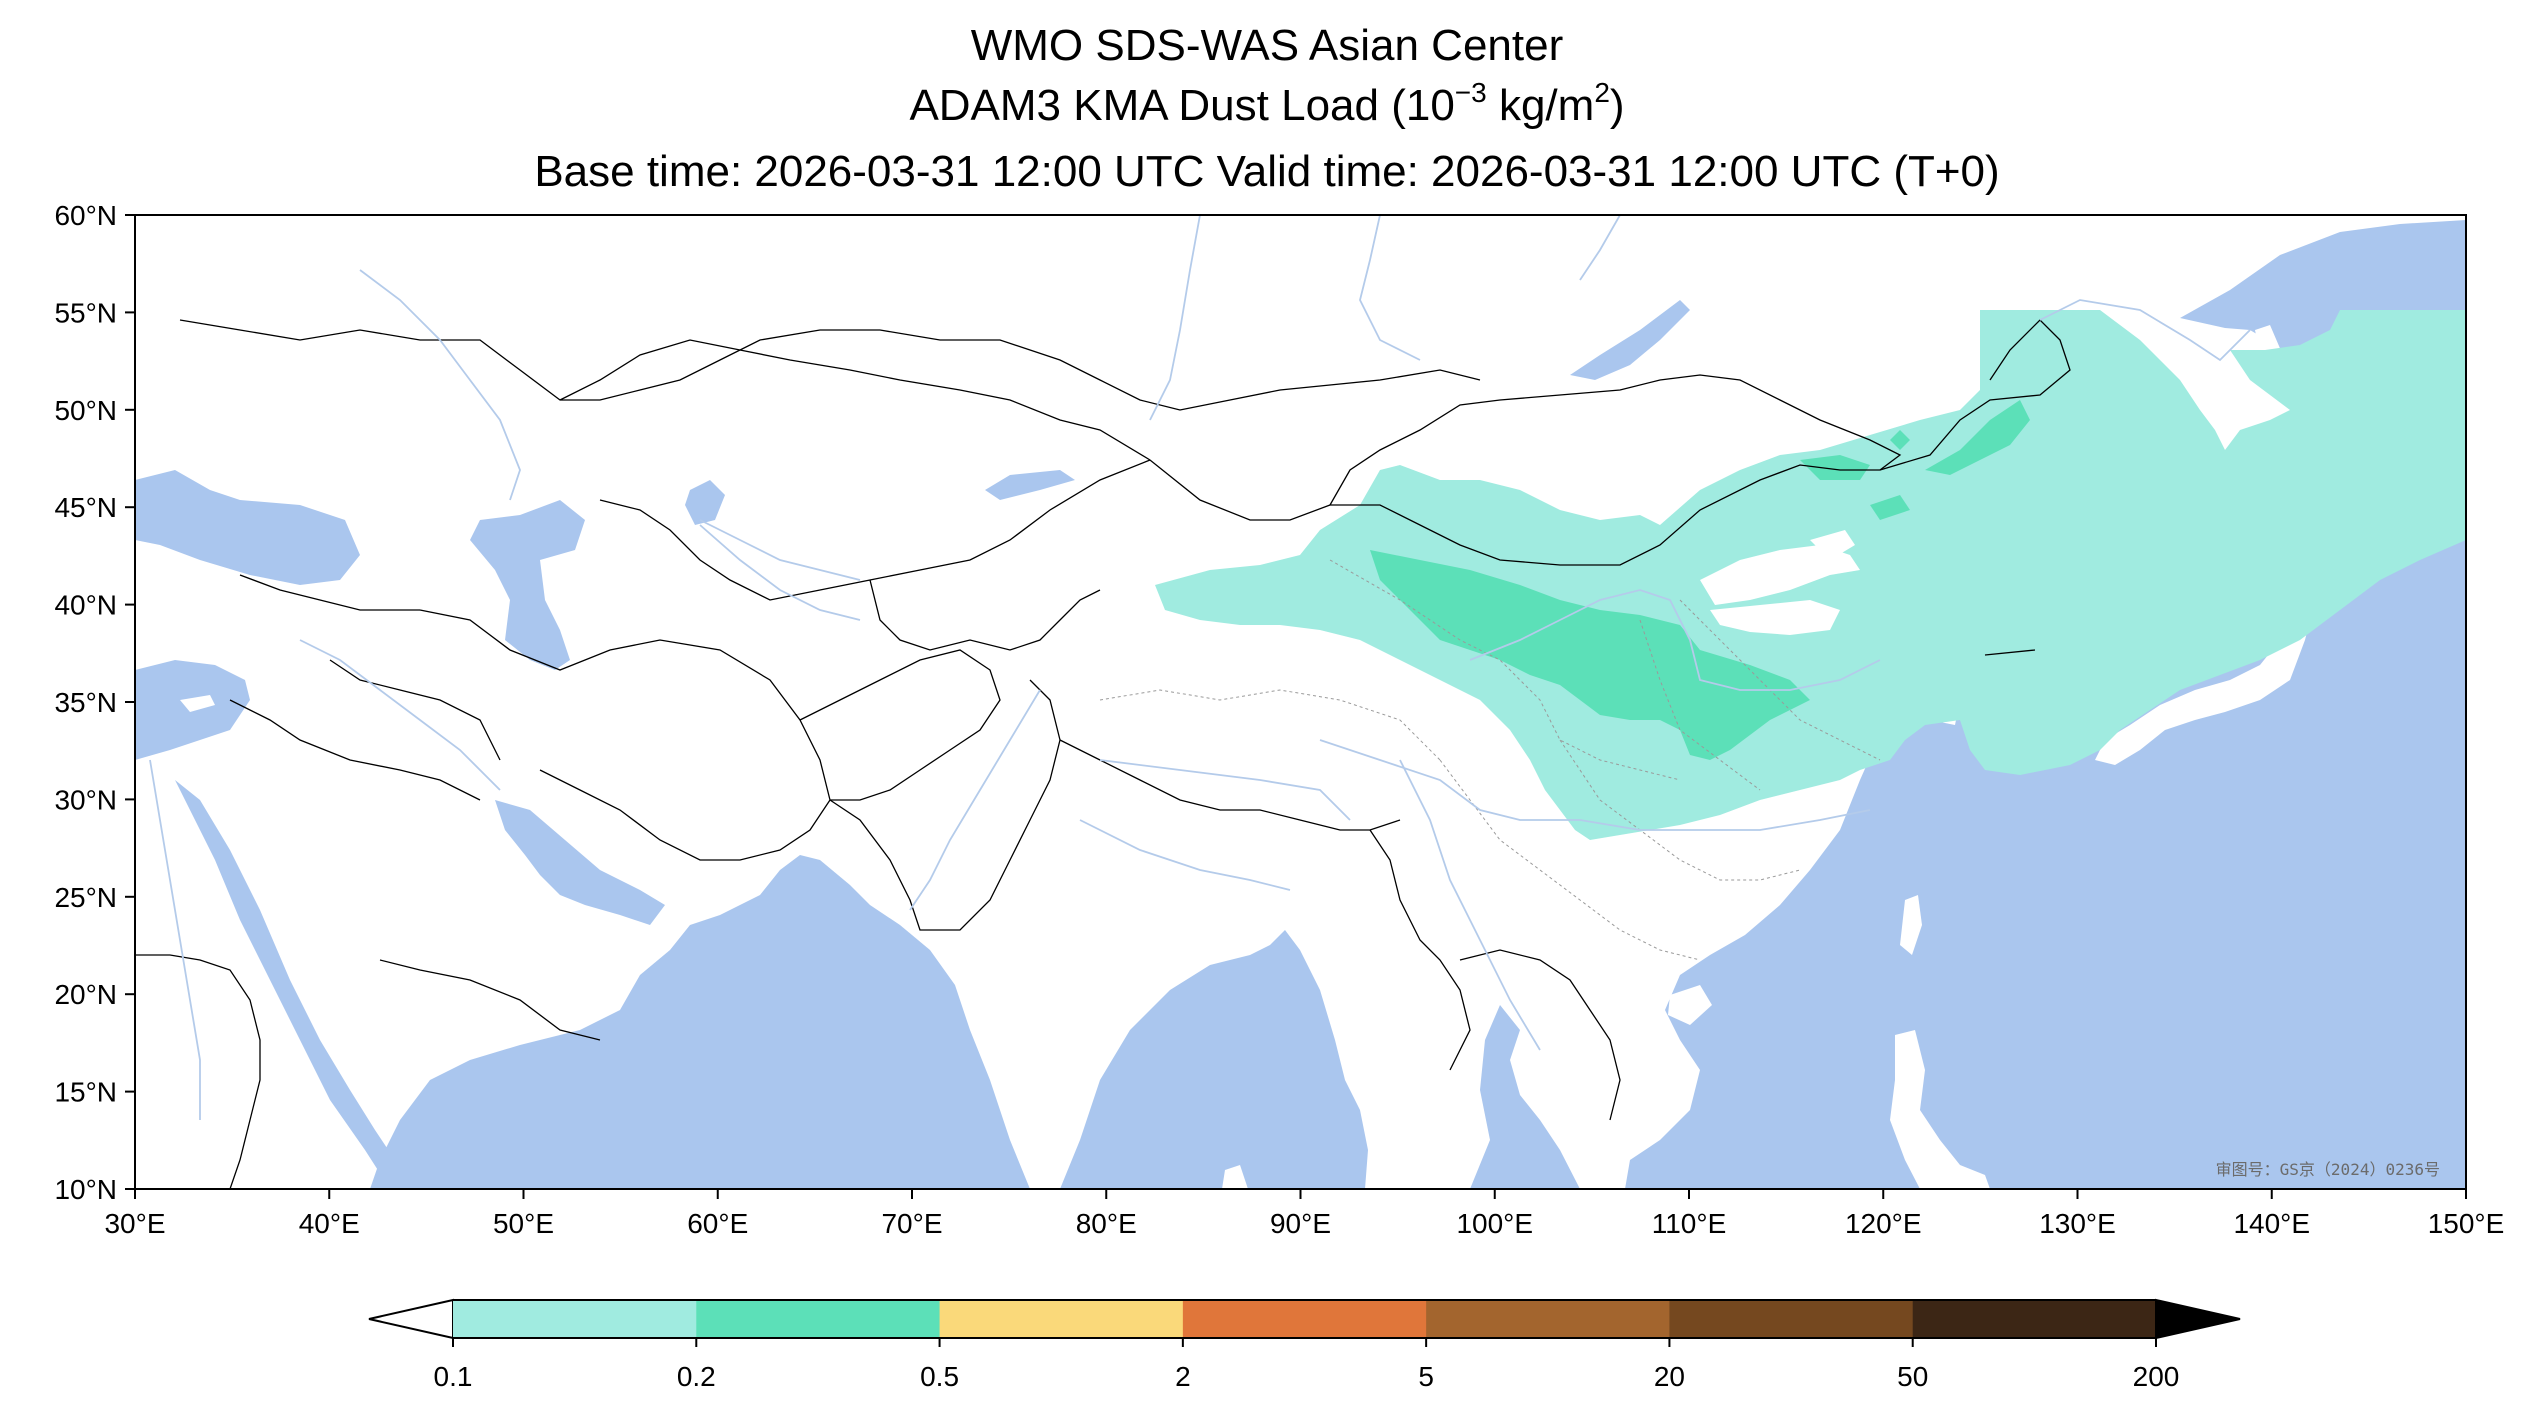 The height and width of the screenshot is (1421, 2534). What do you see at coordinates (1030, 485) in the screenshot?
I see `lake-balkhash` at bounding box center [1030, 485].